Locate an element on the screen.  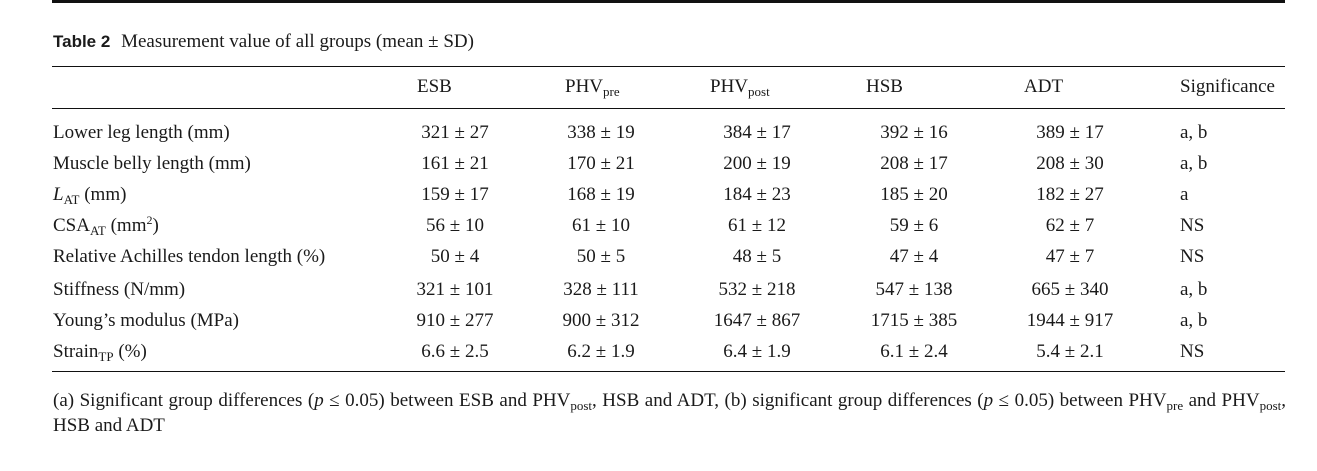
col-header-phv-pre: PHVpre is located at coordinates (592, 87).